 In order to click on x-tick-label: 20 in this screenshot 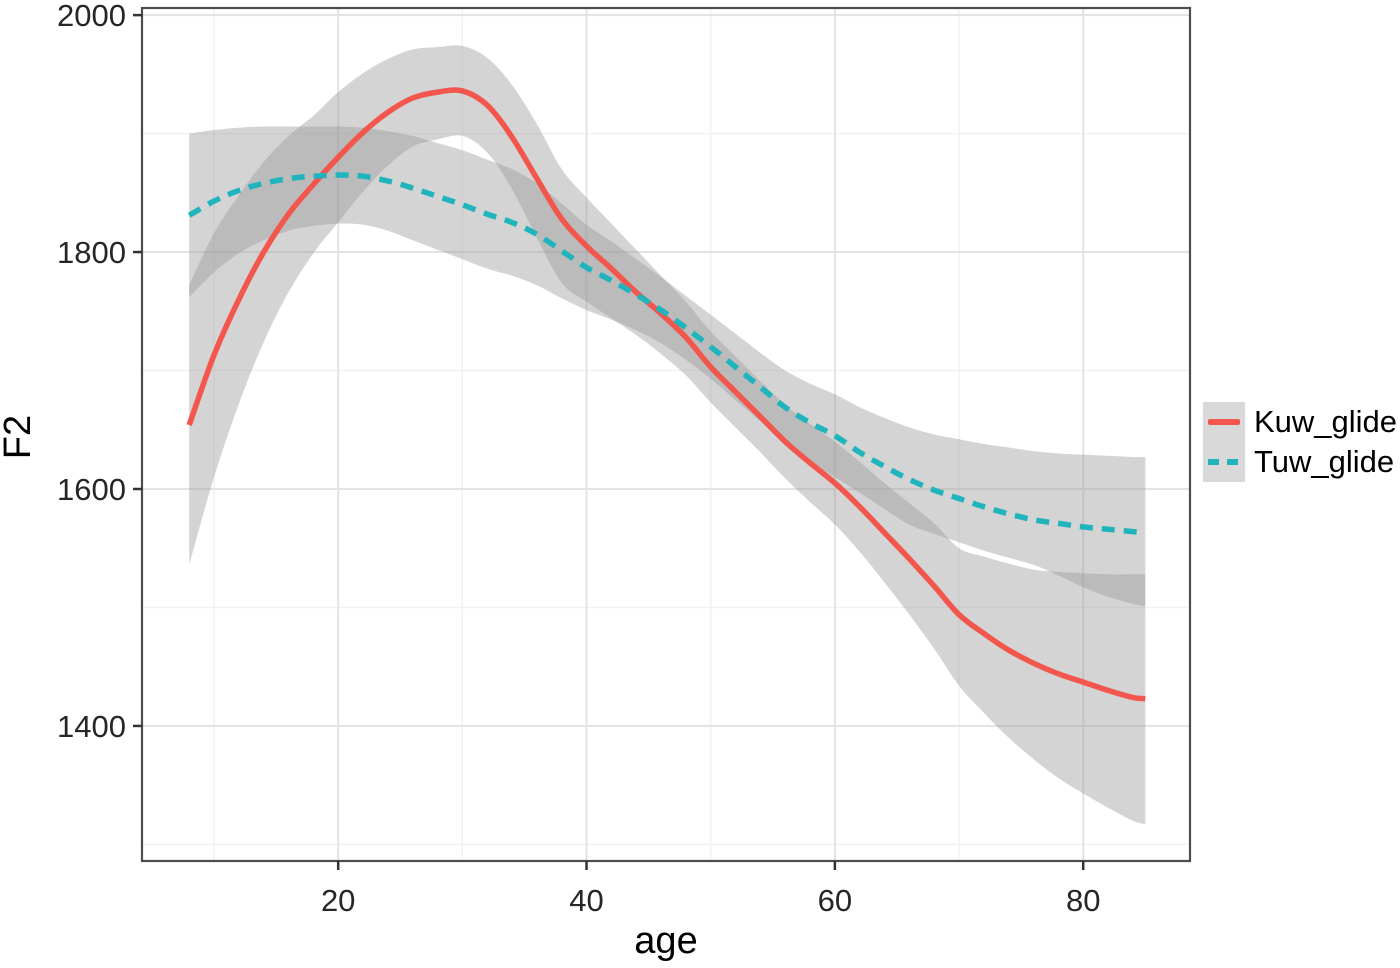, I will do `click(338, 900)`.